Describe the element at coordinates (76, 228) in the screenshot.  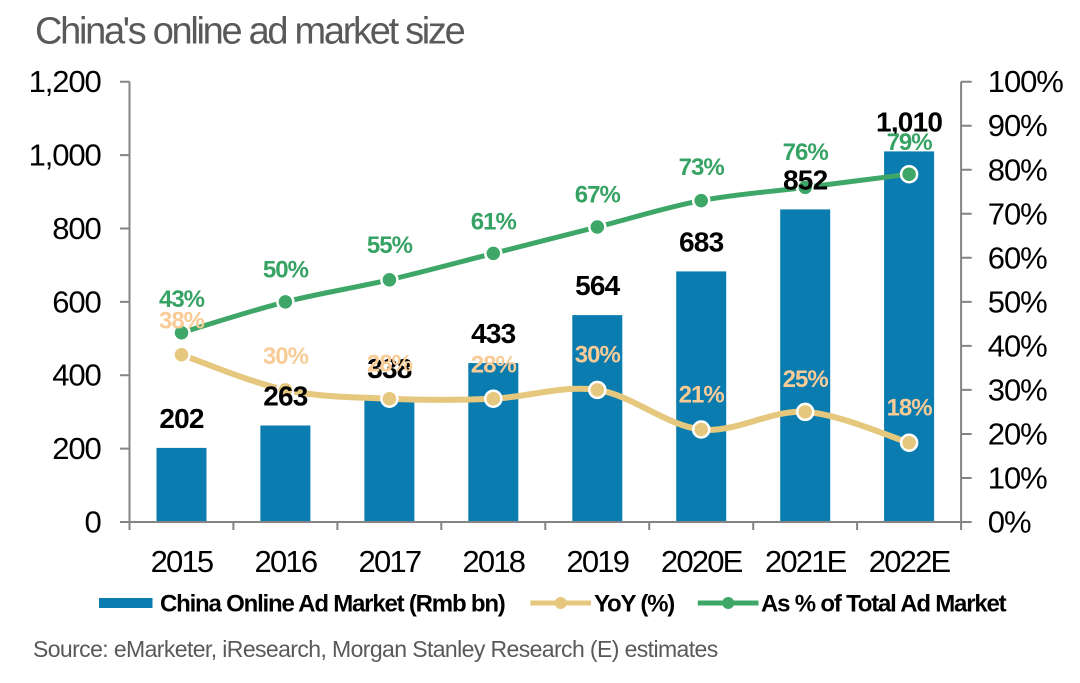
I see `svg-text: 800` at that location.